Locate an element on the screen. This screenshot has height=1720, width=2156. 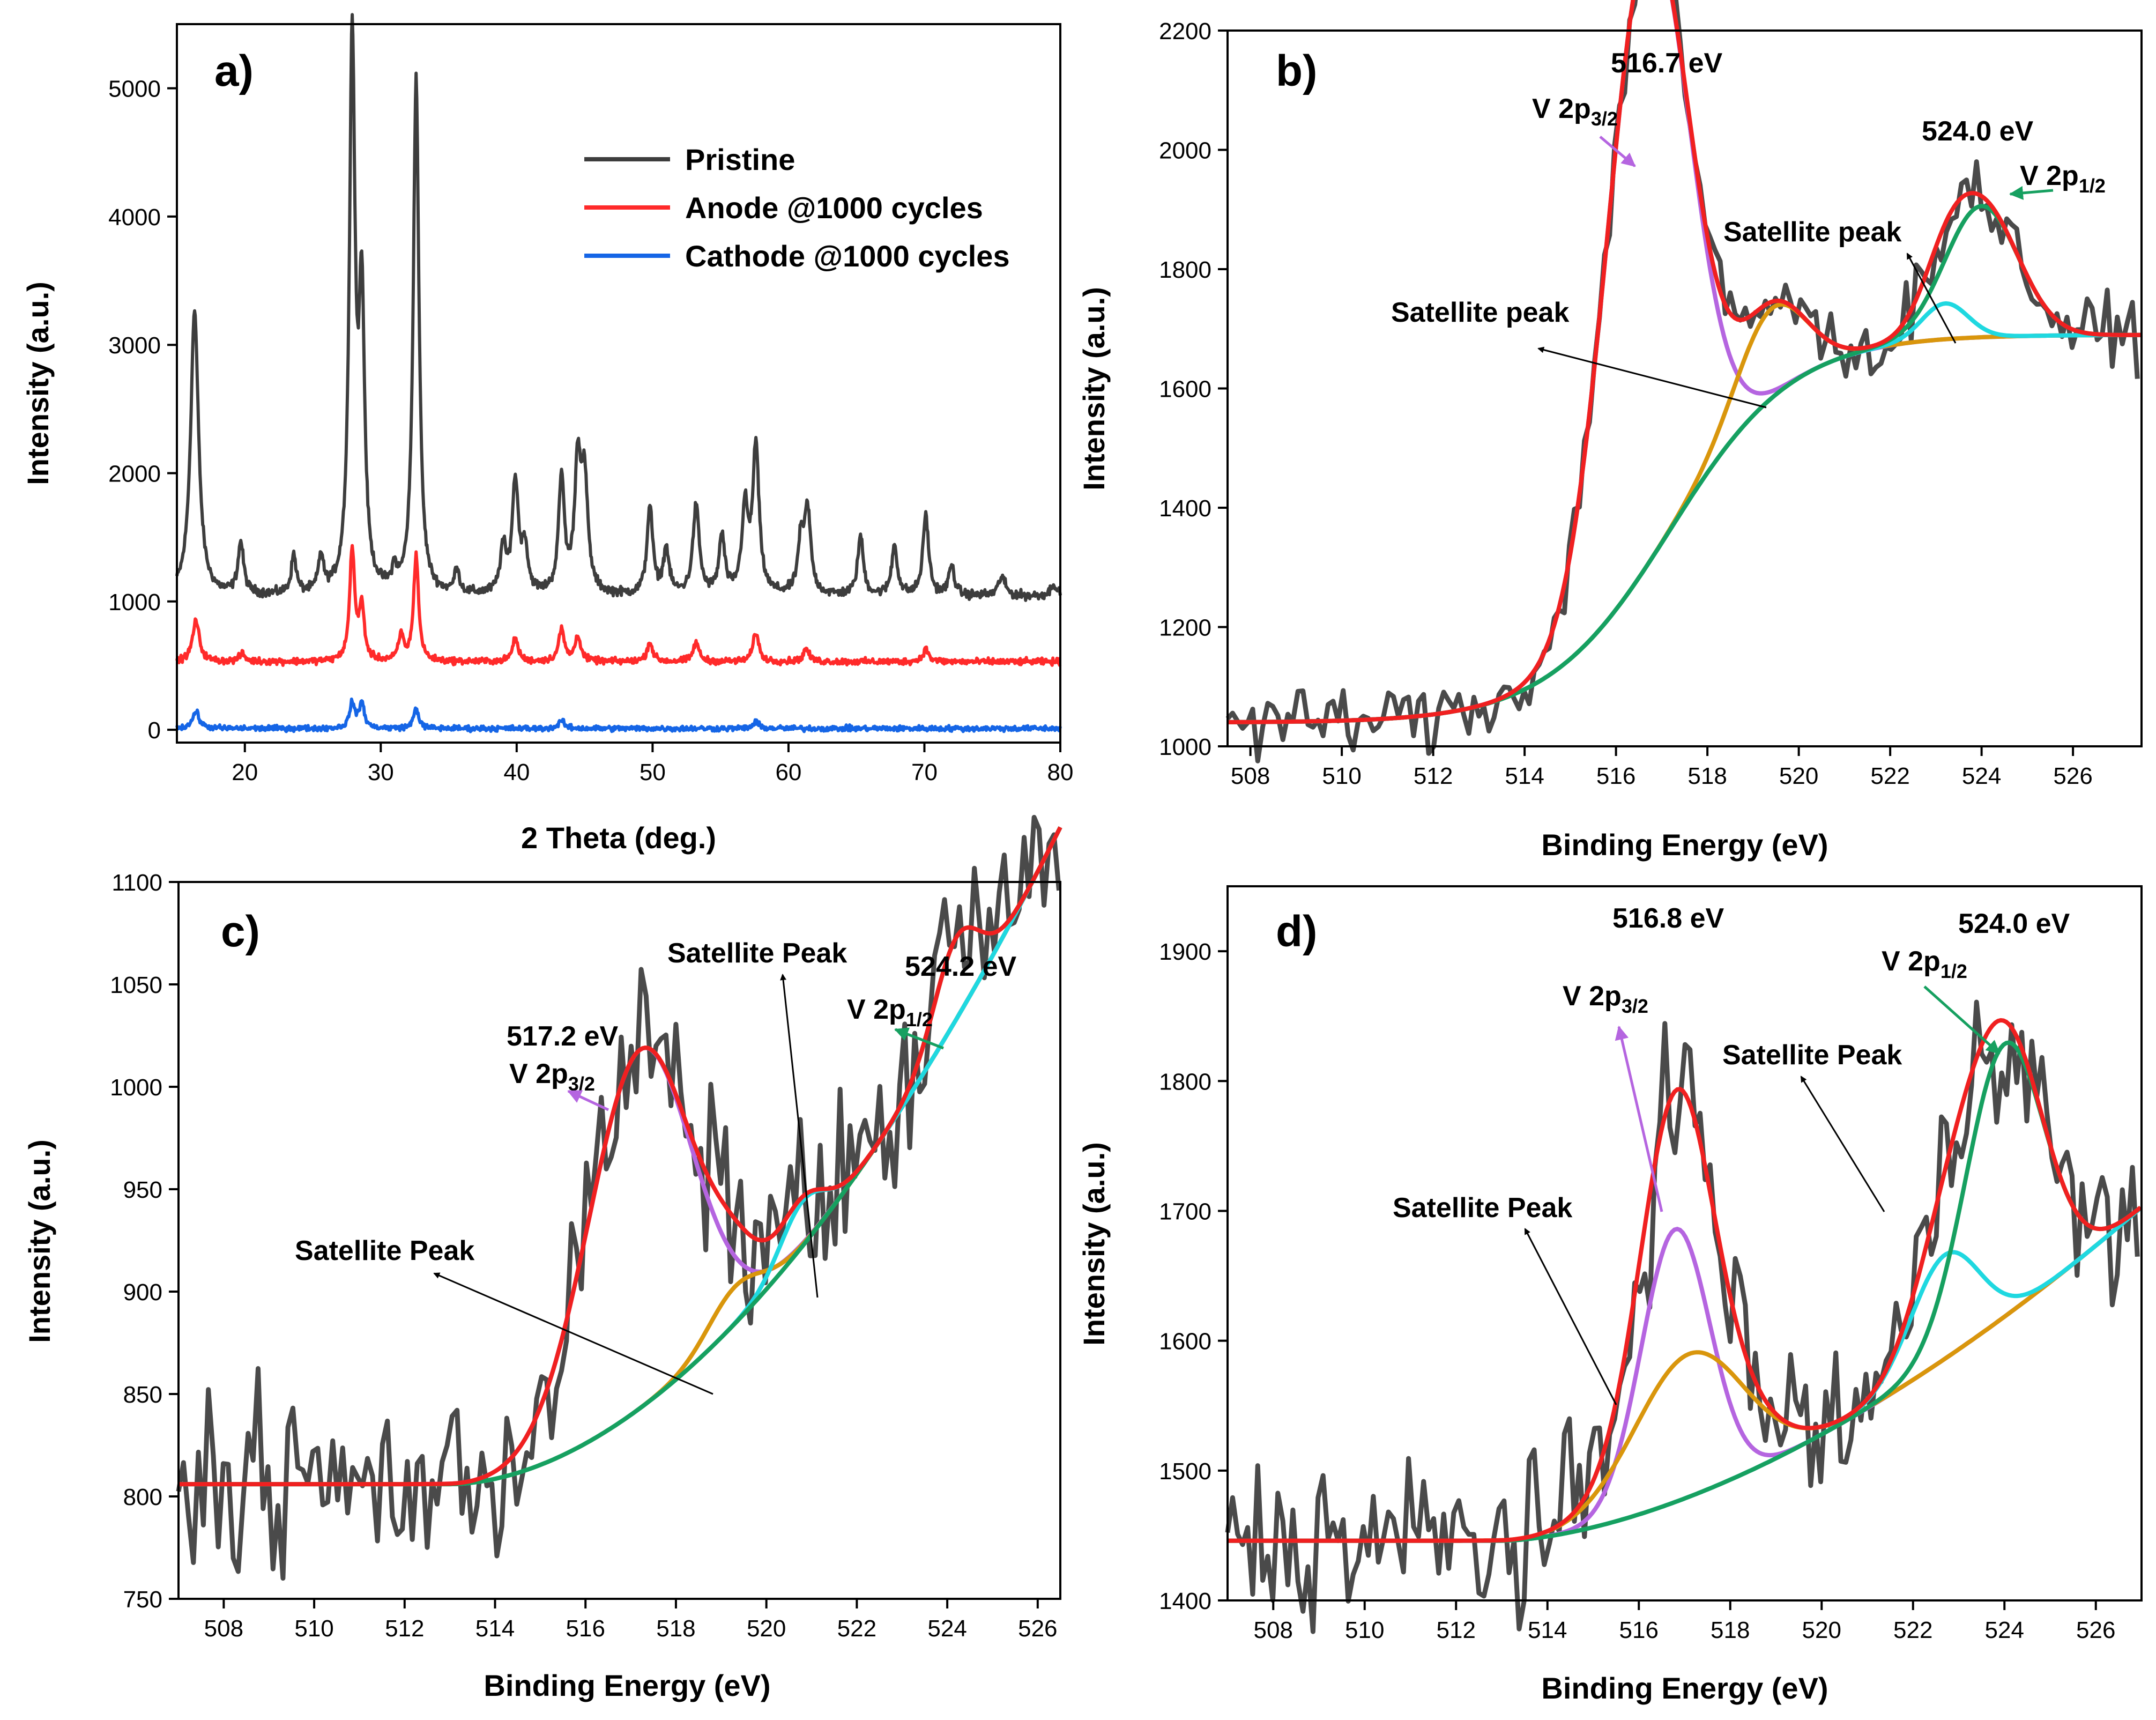
b-xtick-label: 522 is located at coordinates (1889, 776).